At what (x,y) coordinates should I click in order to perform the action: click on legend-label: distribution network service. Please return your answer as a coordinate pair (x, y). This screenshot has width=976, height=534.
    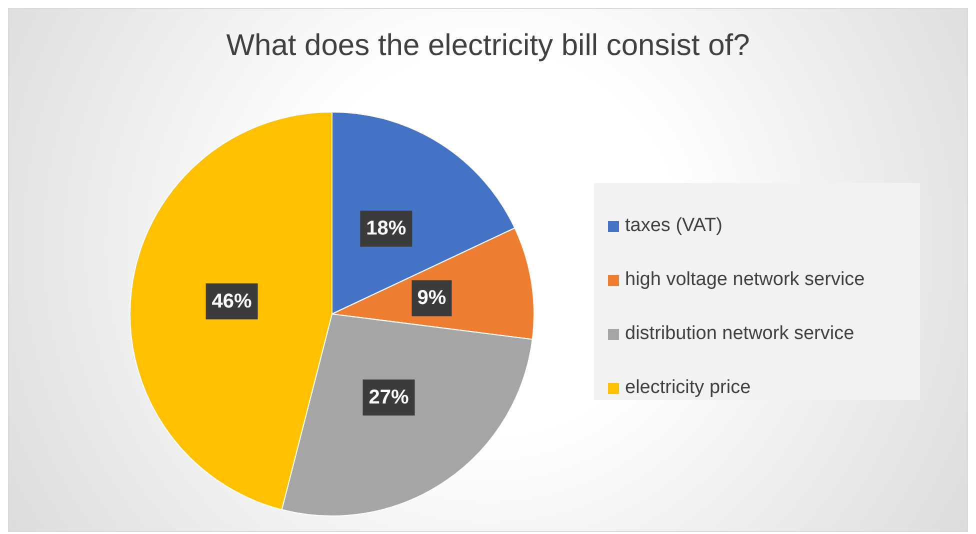
    Looking at the image, I should click on (739, 334).